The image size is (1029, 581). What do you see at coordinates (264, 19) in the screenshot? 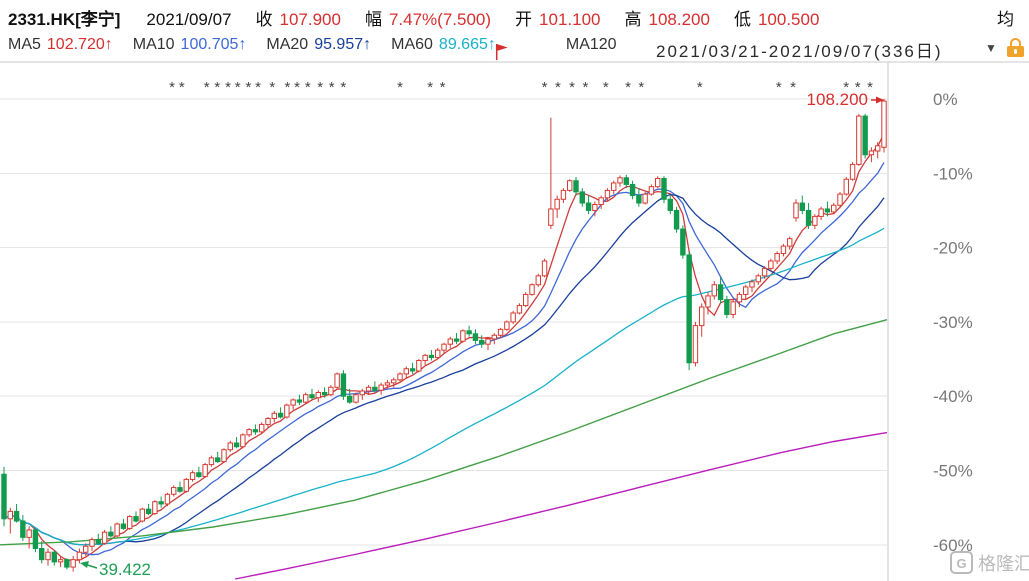
I see `close-label: 收` at bounding box center [264, 19].